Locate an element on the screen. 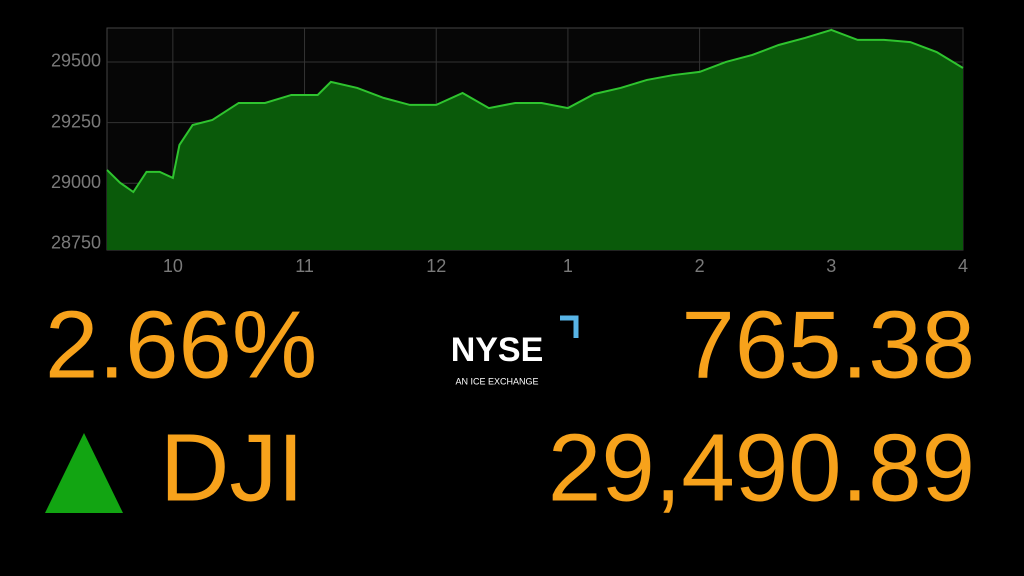 The image size is (1024, 576). y-tick-label: 29500 is located at coordinates (76, 61).